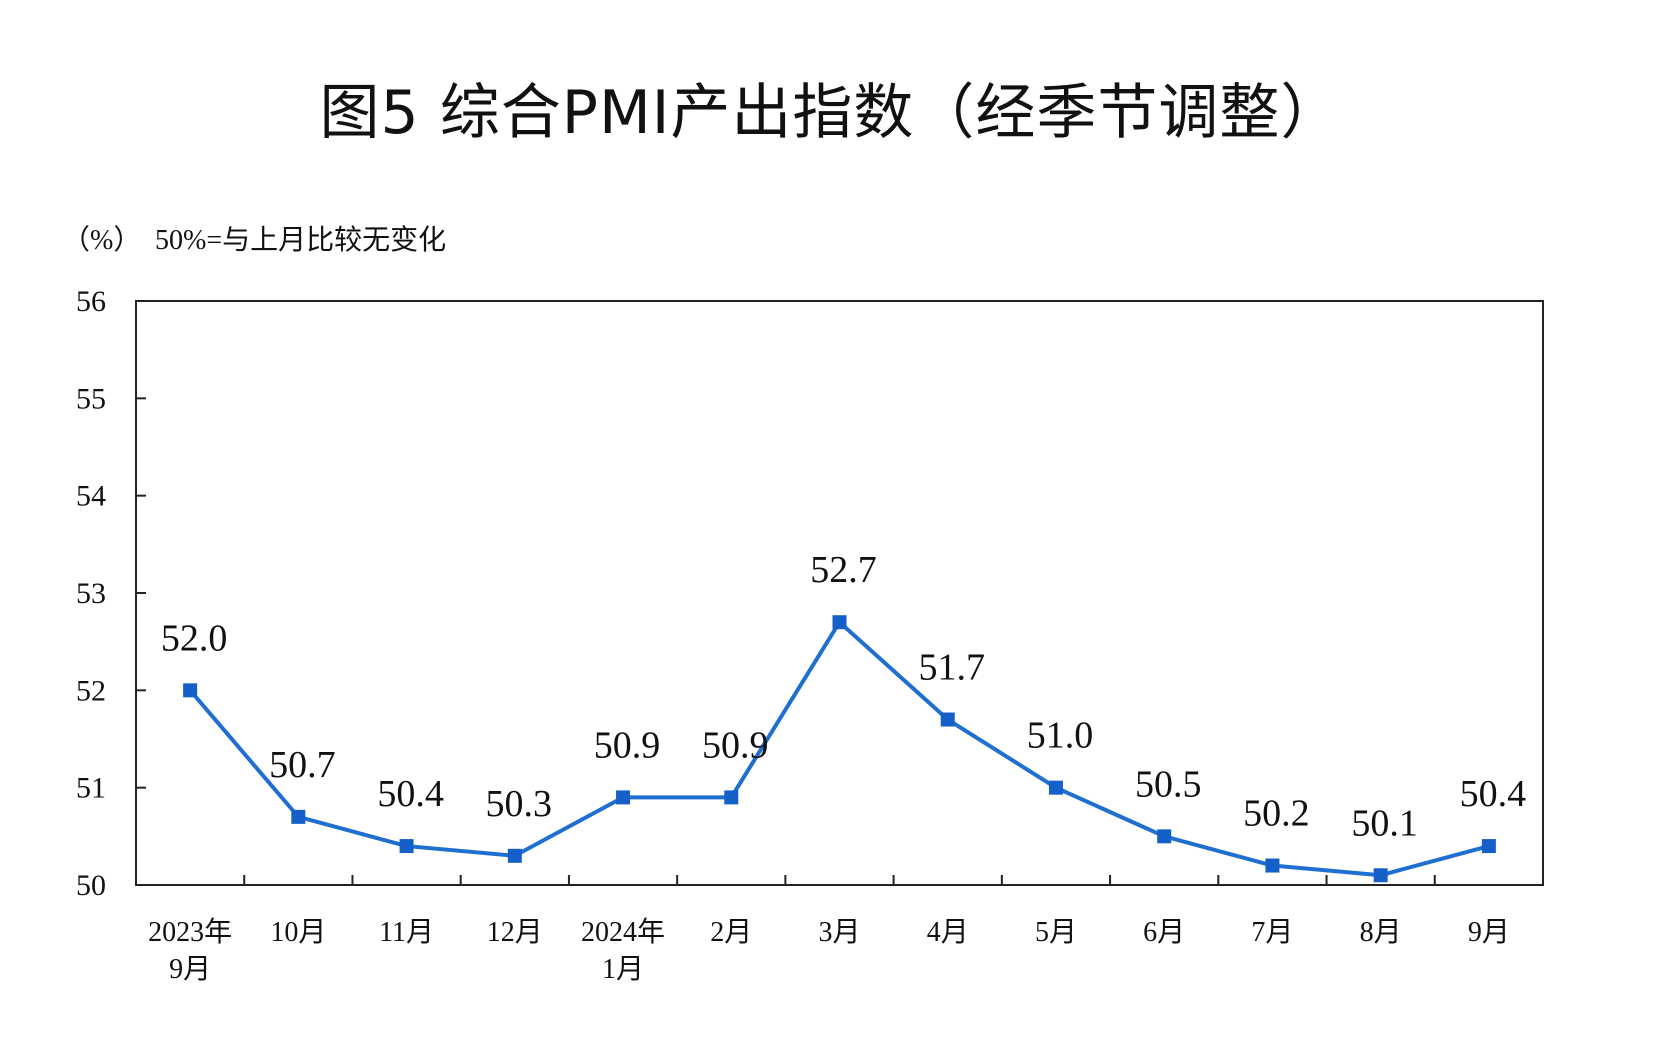  What do you see at coordinates (91, 788) in the screenshot?
I see `y-tick-label: 51` at bounding box center [91, 788].